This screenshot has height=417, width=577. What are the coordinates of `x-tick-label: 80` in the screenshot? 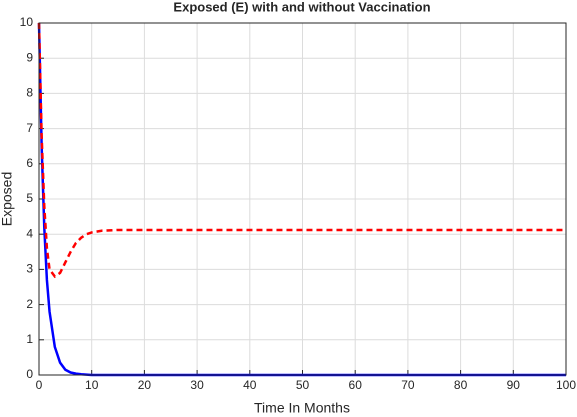 It's located at (461, 385).